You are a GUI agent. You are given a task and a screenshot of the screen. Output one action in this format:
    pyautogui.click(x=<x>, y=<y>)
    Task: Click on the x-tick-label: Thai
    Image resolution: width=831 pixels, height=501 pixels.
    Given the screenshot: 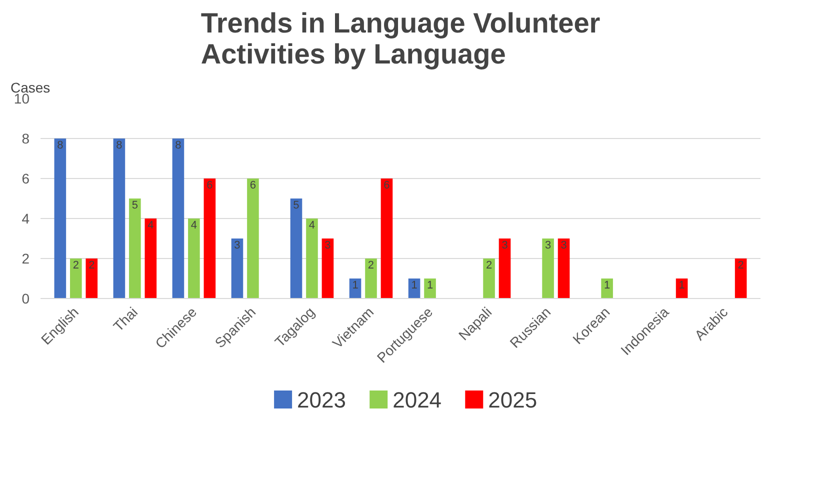 What is the action you would take?
    pyautogui.click(x=125, y=319)
    